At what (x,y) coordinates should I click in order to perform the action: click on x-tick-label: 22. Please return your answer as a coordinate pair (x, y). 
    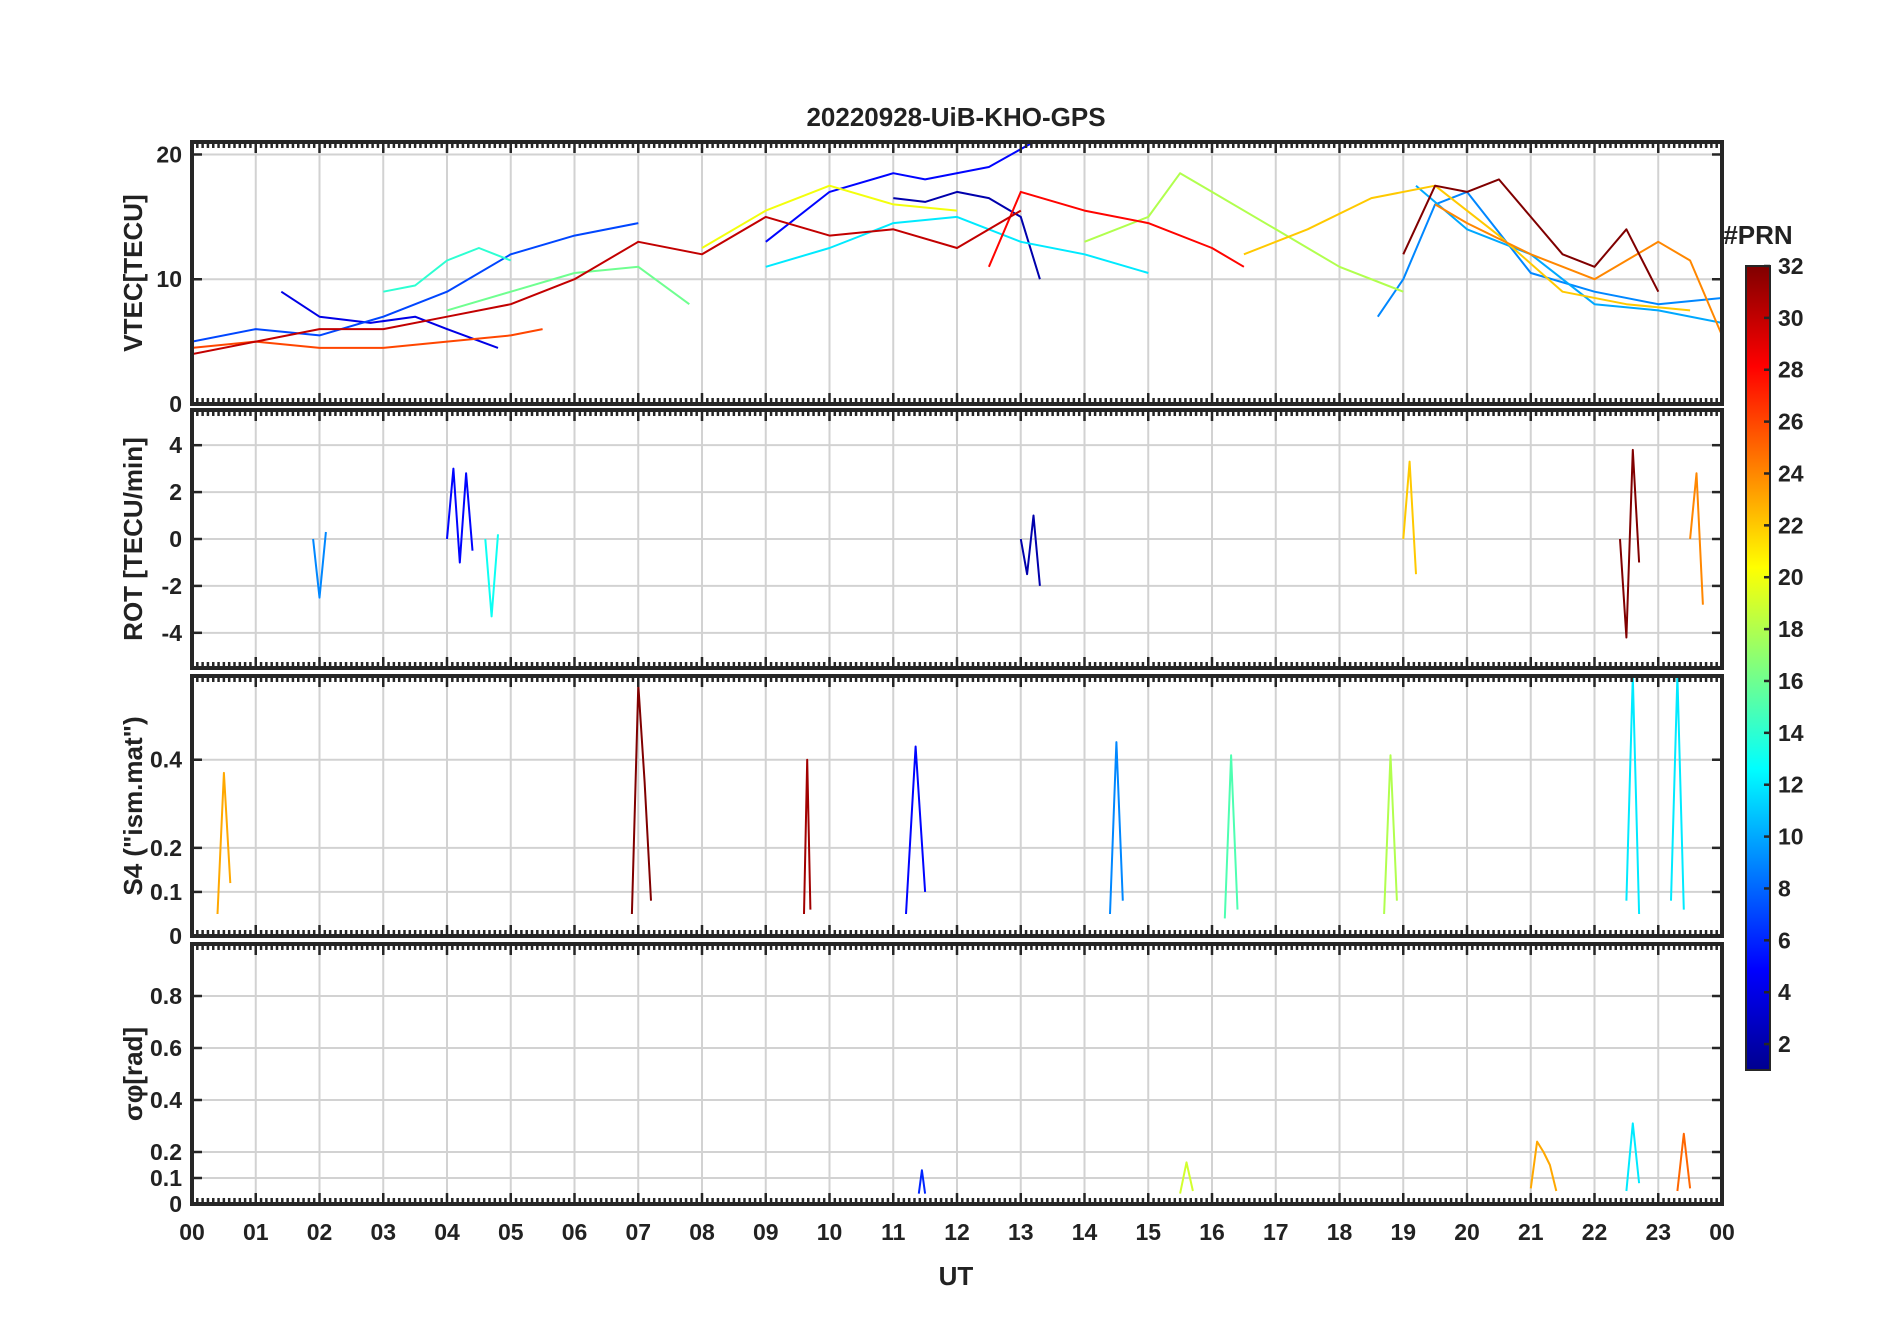
    Looking at the image, I should click on (1595, 1232).